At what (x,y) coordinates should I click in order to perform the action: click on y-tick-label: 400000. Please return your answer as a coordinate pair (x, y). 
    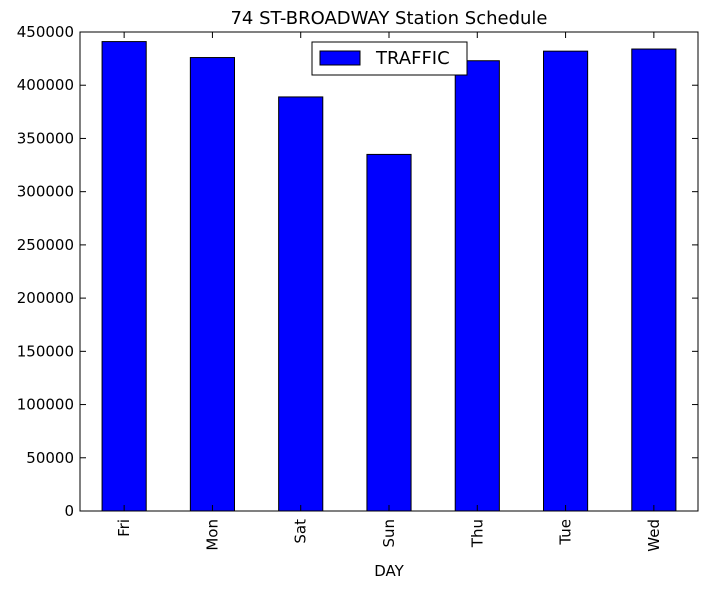
    Looking at the image, I should click on (45, 85).